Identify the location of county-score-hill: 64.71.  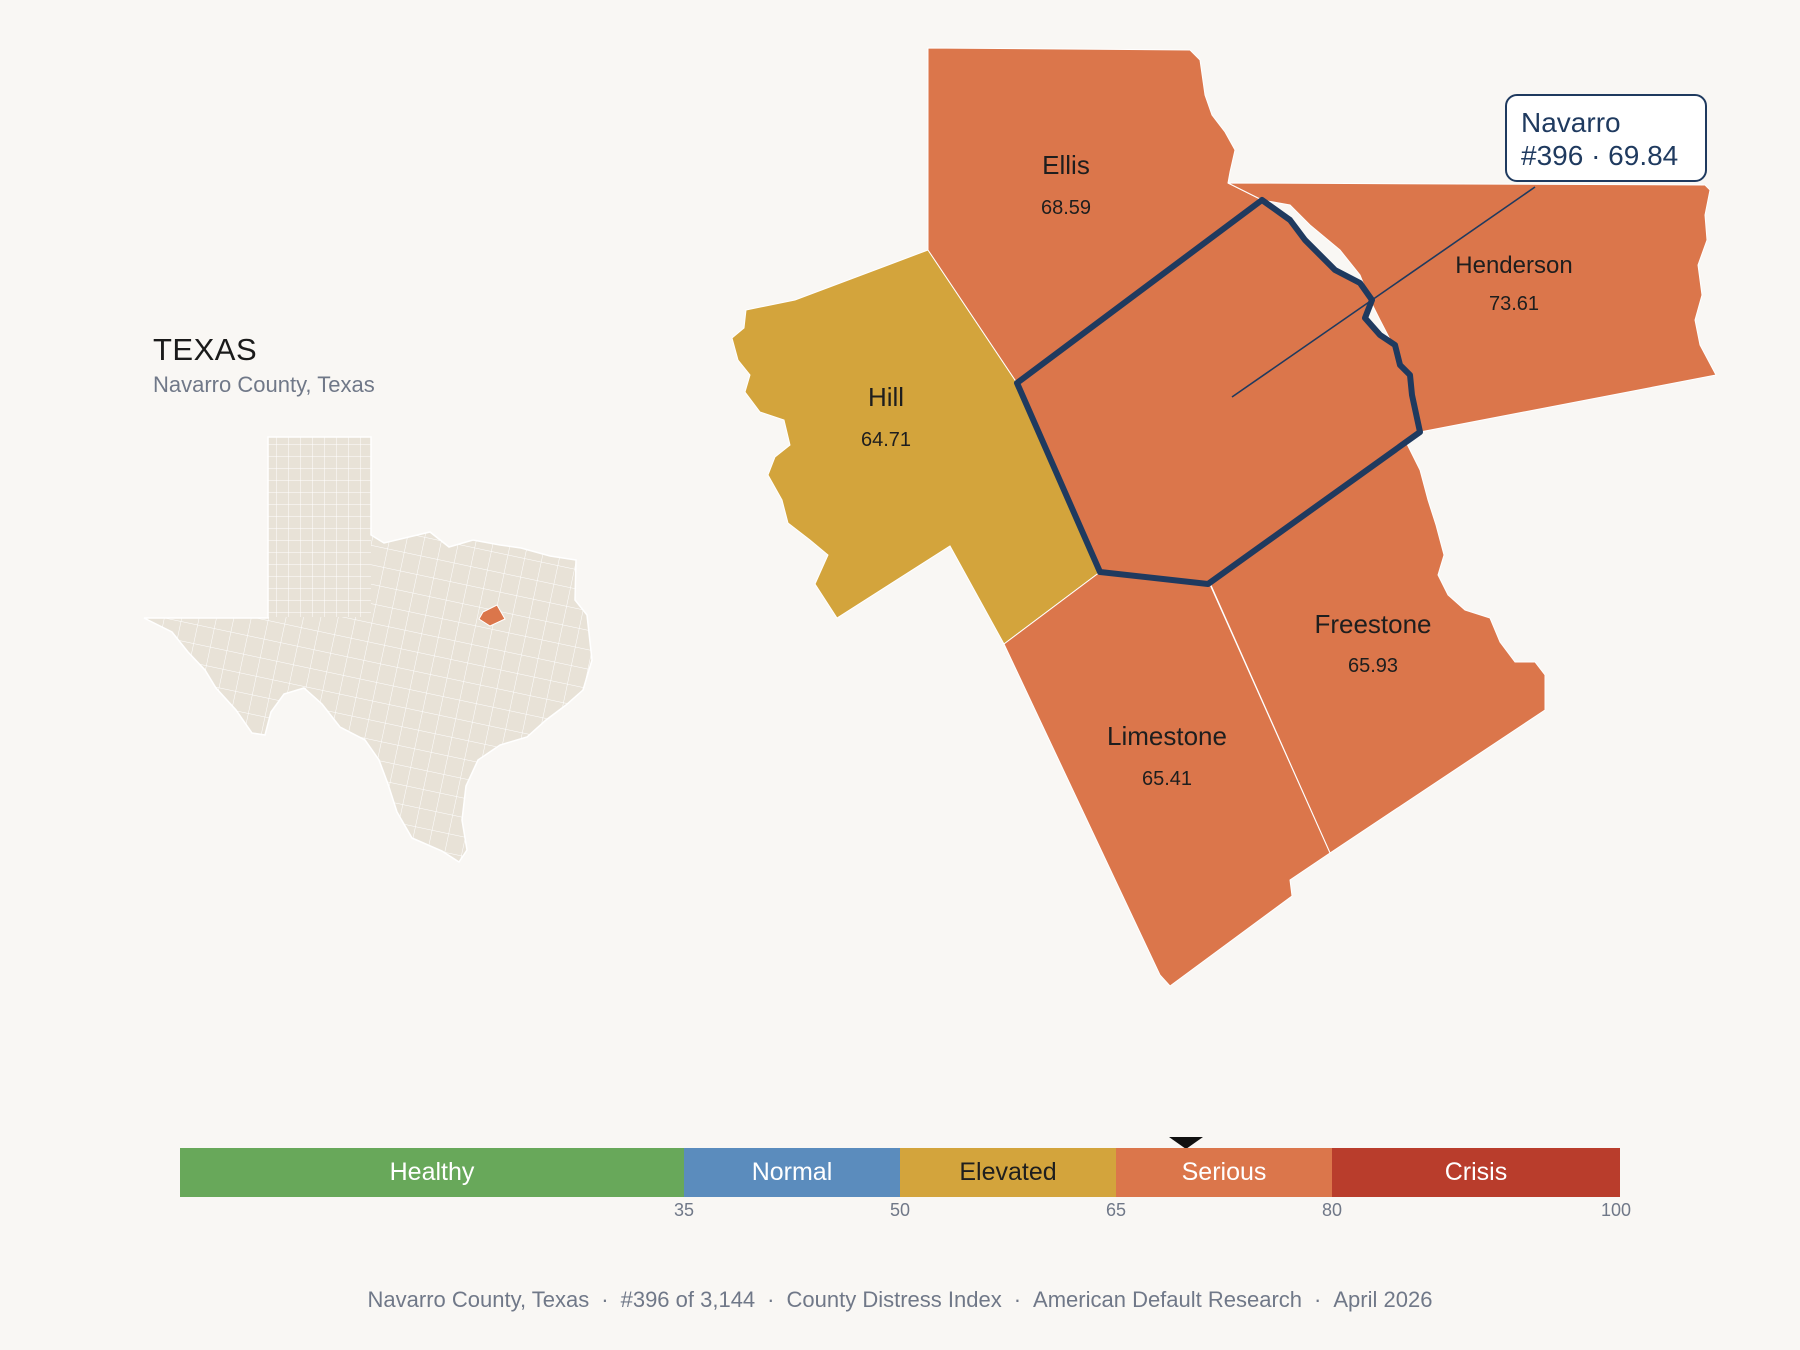
(886, 440).